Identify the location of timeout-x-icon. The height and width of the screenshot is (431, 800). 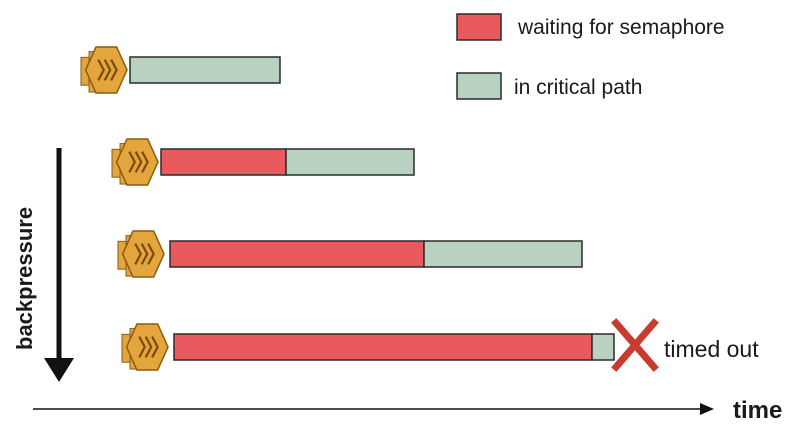
(635, 345).